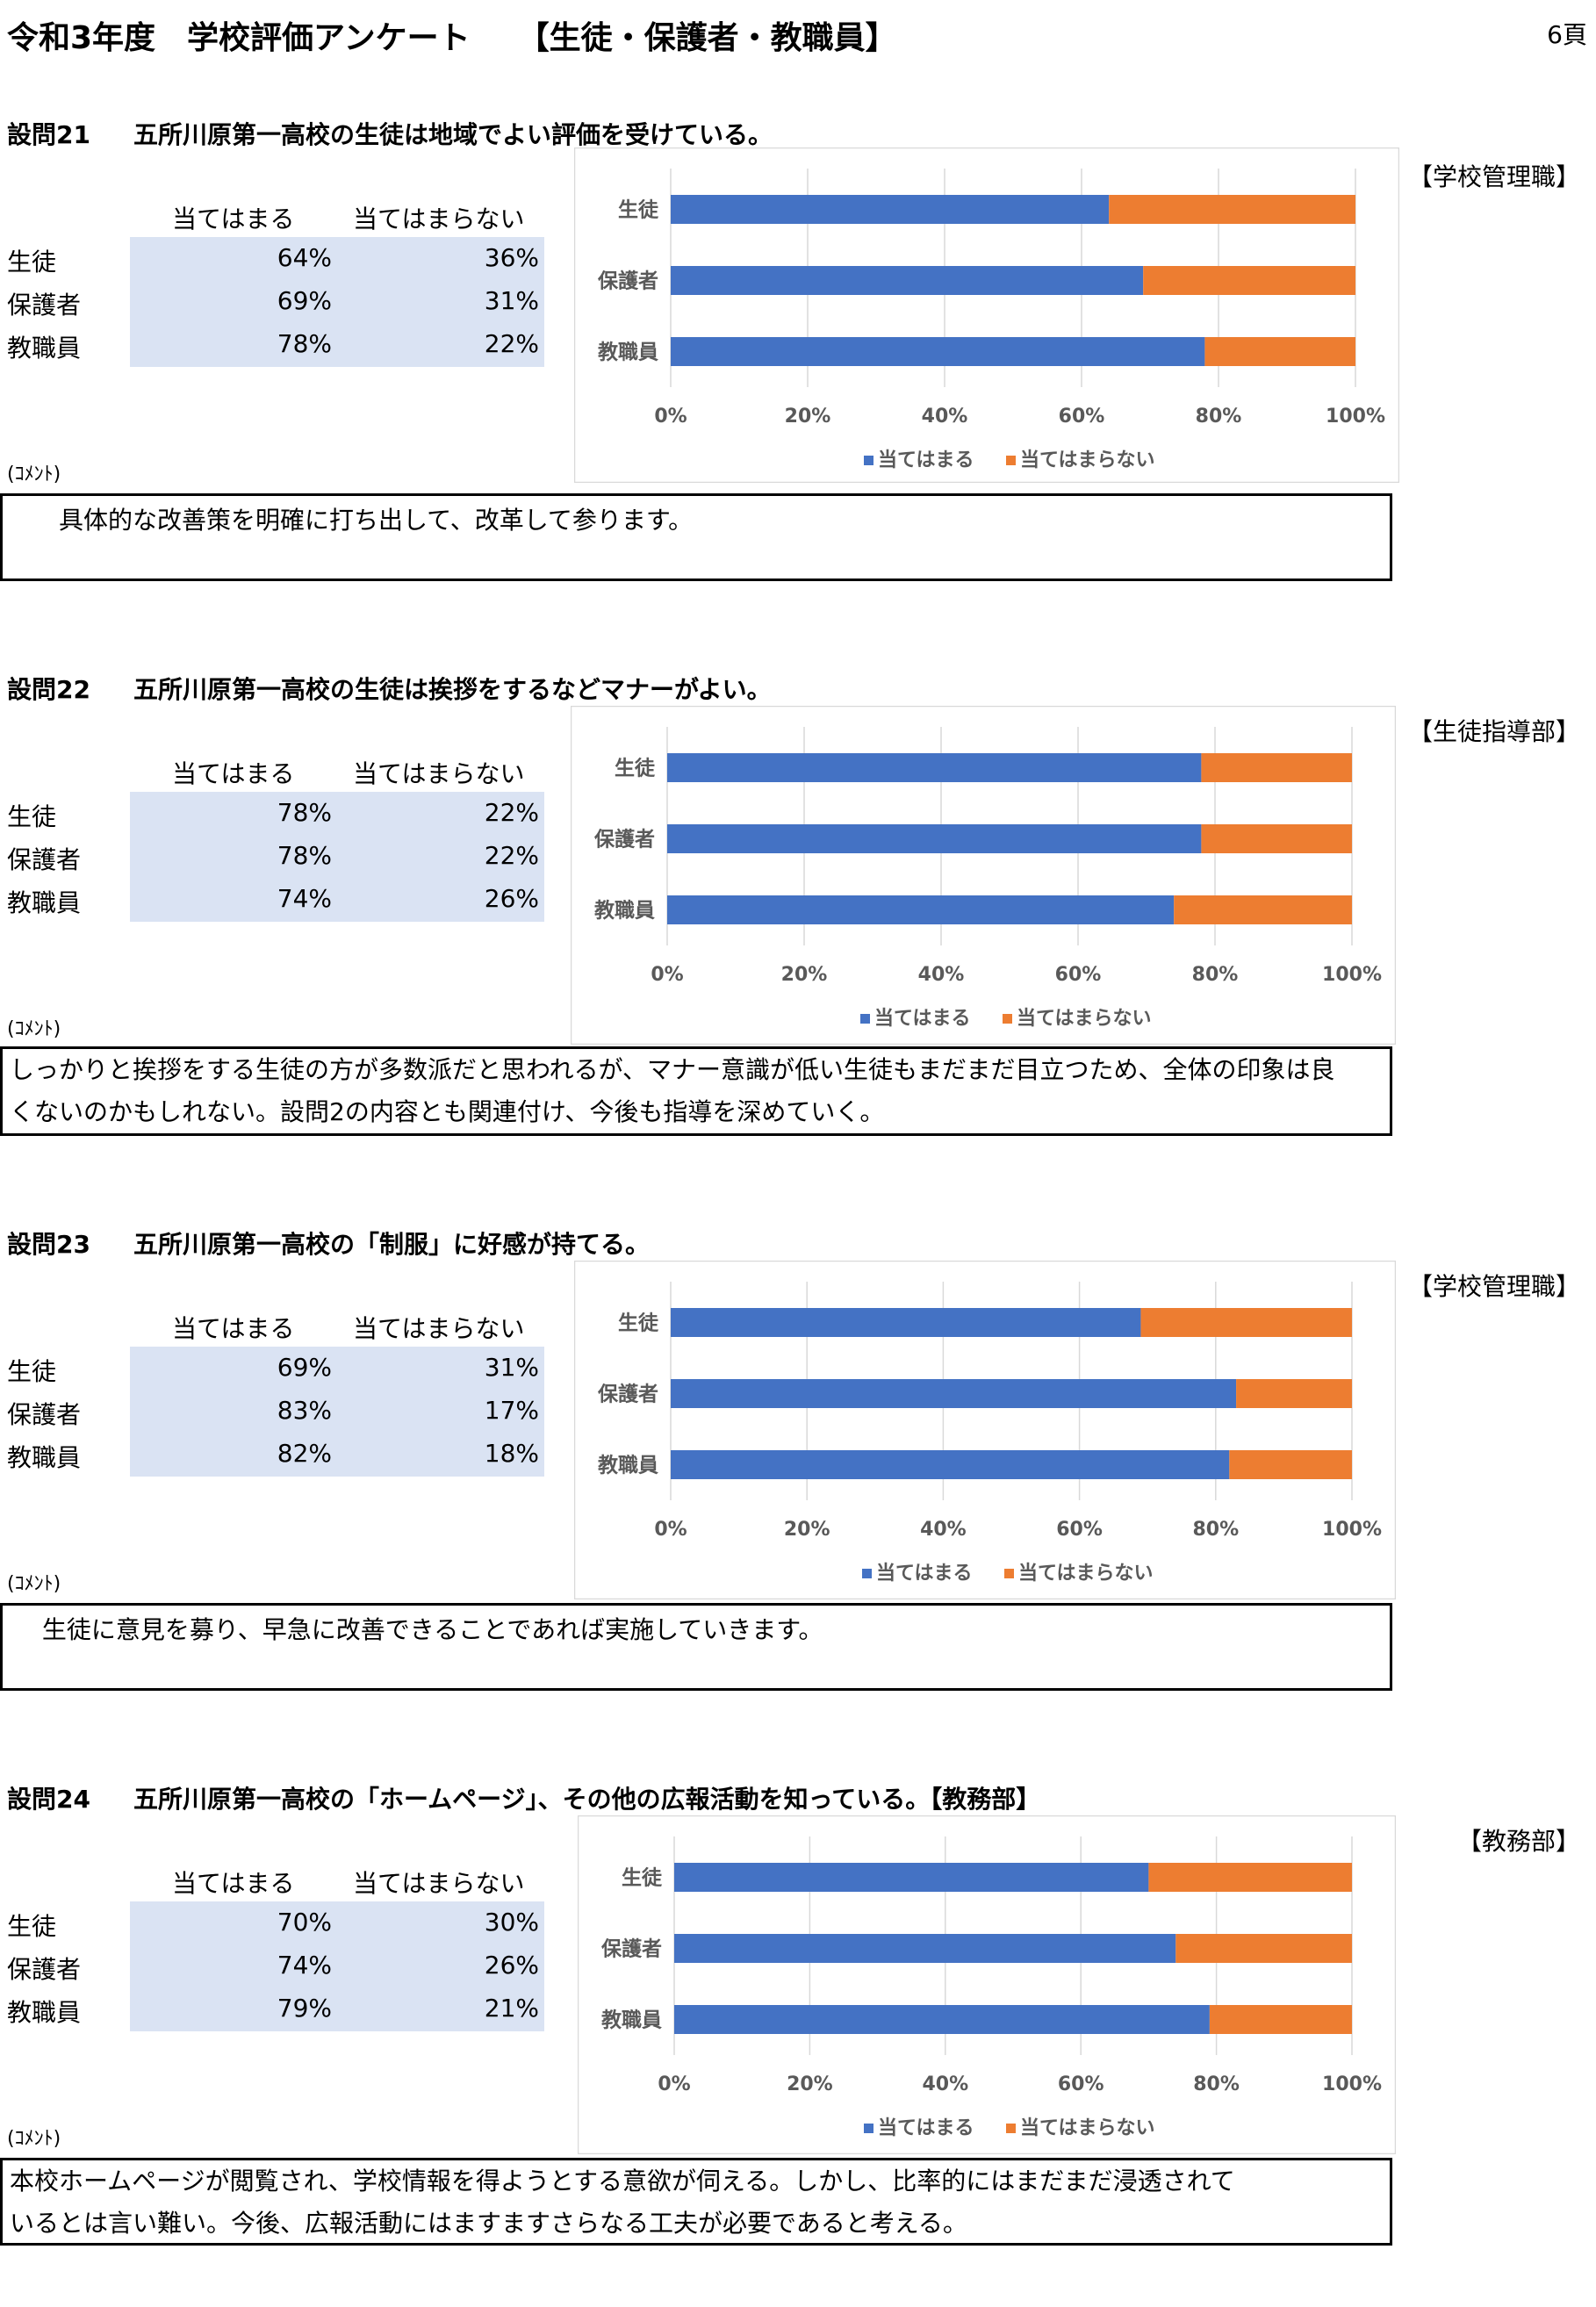  I want to click on comment-line: 具体的な改善策を明確に打ち出して、改革して参ります。, so click(352, 520).